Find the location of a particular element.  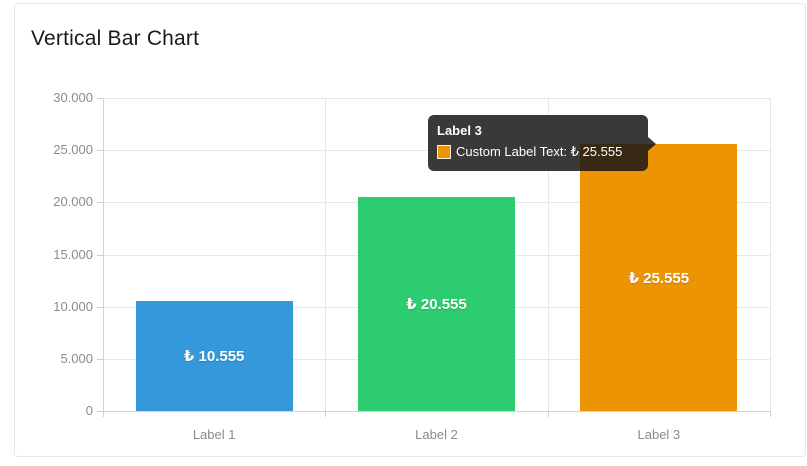

bar-label-1: ₺ 10.555 is located at coordinates (214, 355).